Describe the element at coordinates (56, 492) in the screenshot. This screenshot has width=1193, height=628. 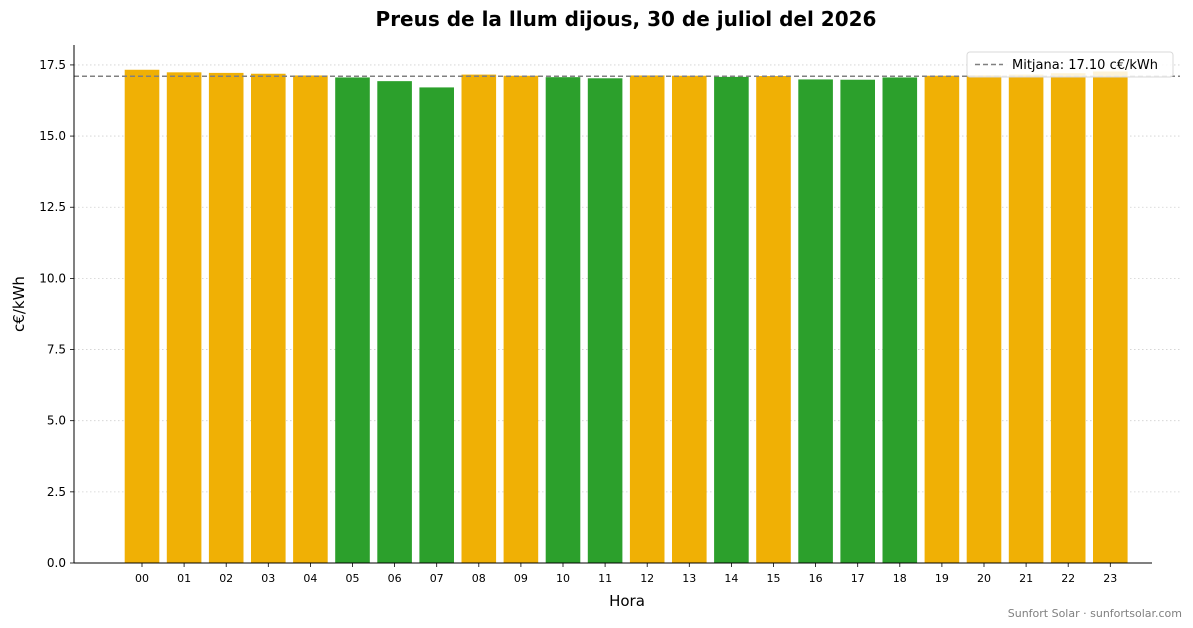
I see `y-tick-label: 2.5` at that location.